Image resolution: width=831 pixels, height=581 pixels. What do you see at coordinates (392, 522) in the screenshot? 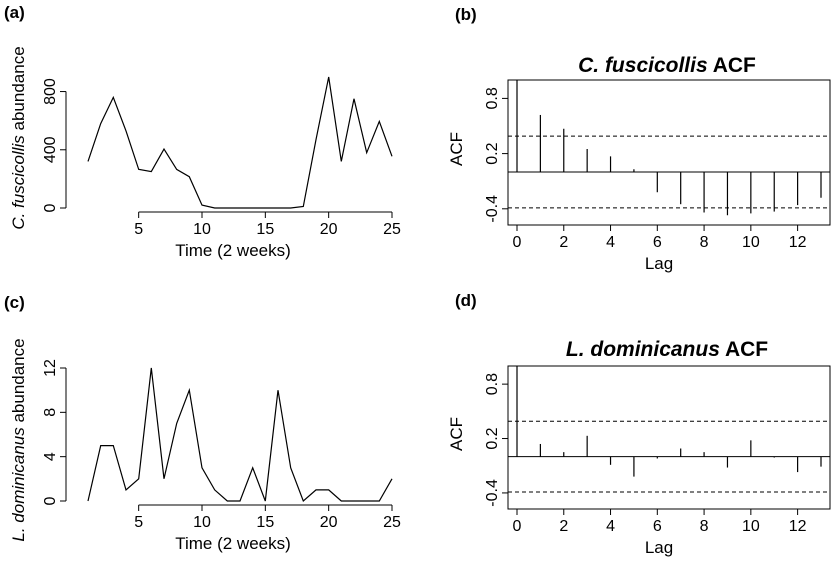
I see `x-tick-label-c: 25` at bounding box center [392, 522].